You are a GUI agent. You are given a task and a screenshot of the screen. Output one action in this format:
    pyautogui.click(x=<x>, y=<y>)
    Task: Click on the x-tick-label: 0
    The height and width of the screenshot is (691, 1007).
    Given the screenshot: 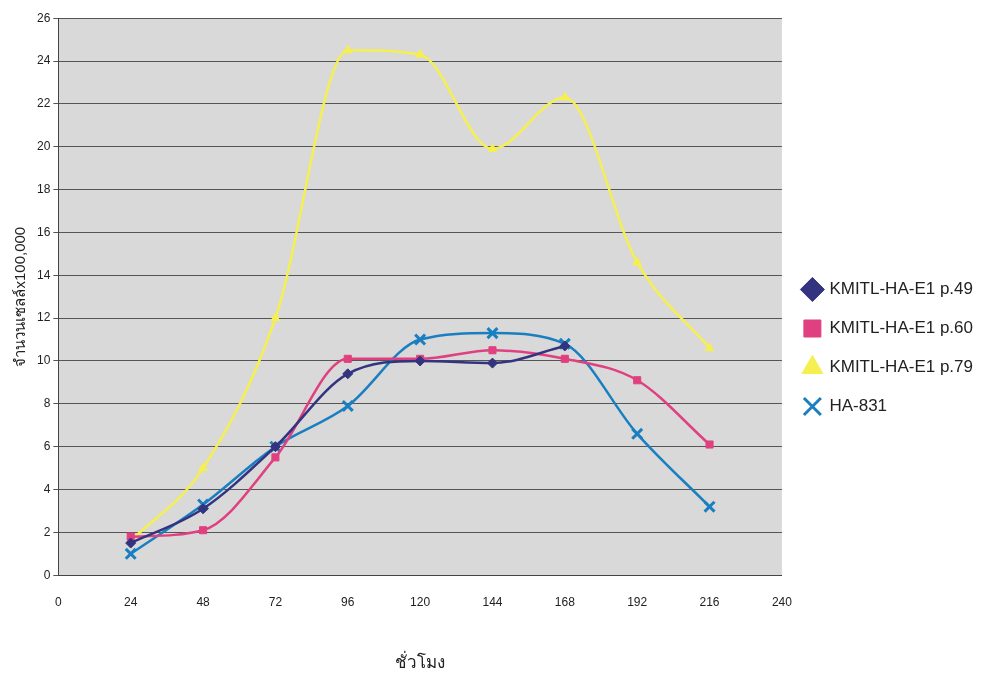 What is the action you would take?
    pyautogui.click(x=58, y=601)
    